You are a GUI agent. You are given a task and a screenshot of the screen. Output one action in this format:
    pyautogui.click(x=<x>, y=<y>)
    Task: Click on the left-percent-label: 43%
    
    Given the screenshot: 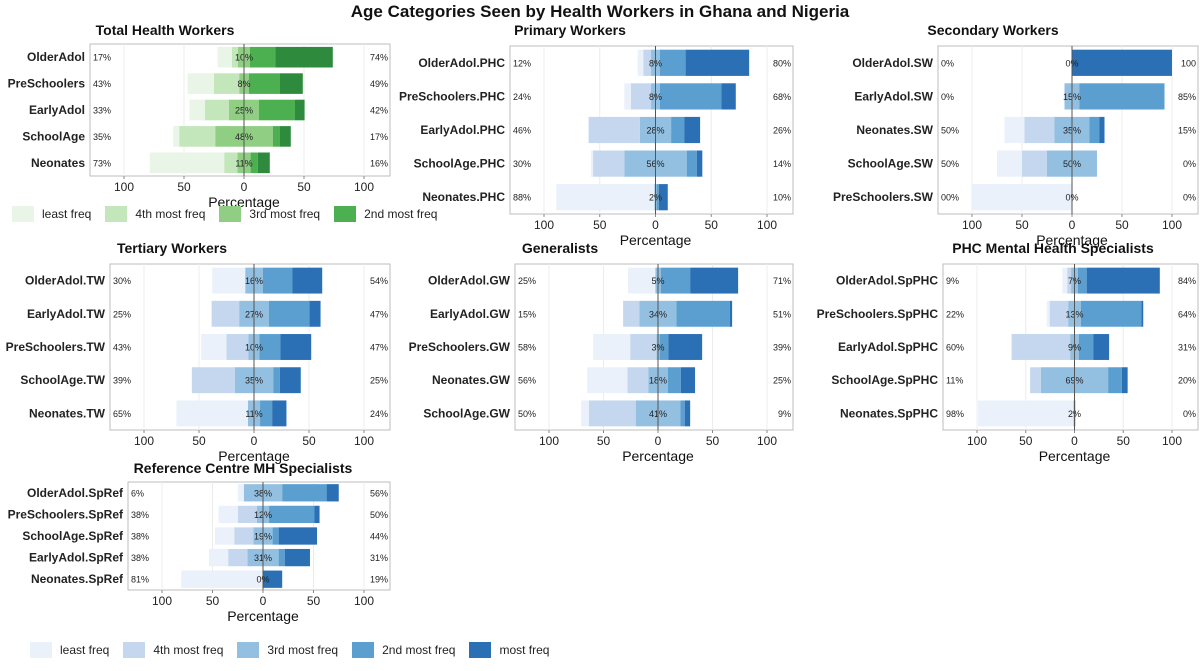 What is the action you would take?
    pyautogui.click(x=122, y=348)
    